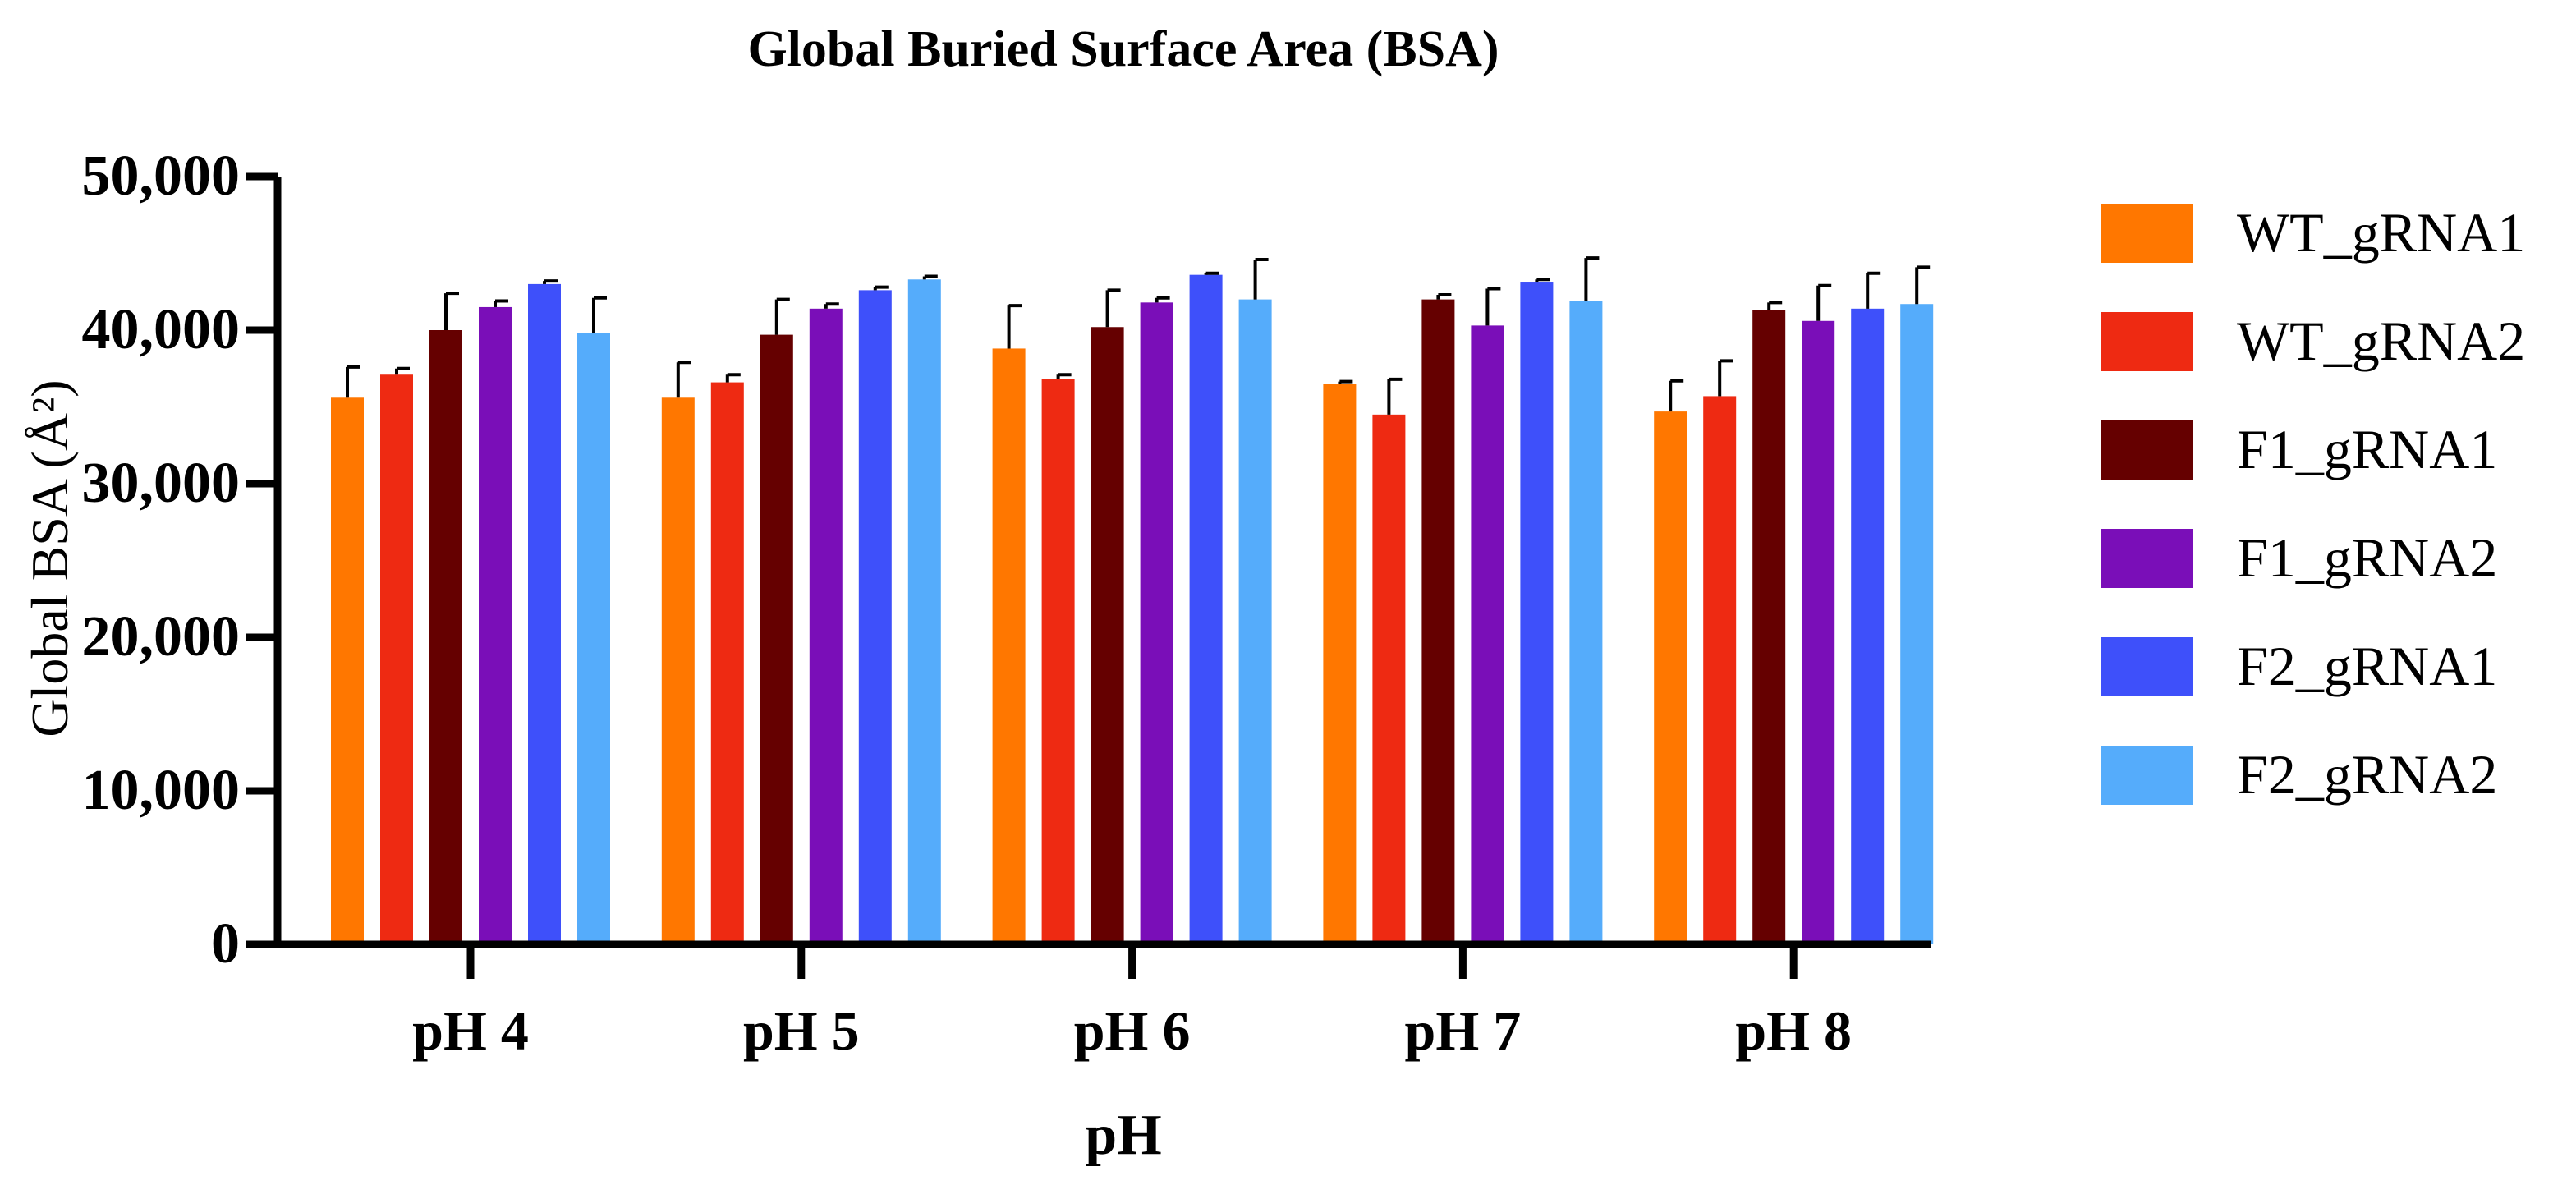  I want to click on legend-swatch-F1_gRNA2, so click(2147, 558).